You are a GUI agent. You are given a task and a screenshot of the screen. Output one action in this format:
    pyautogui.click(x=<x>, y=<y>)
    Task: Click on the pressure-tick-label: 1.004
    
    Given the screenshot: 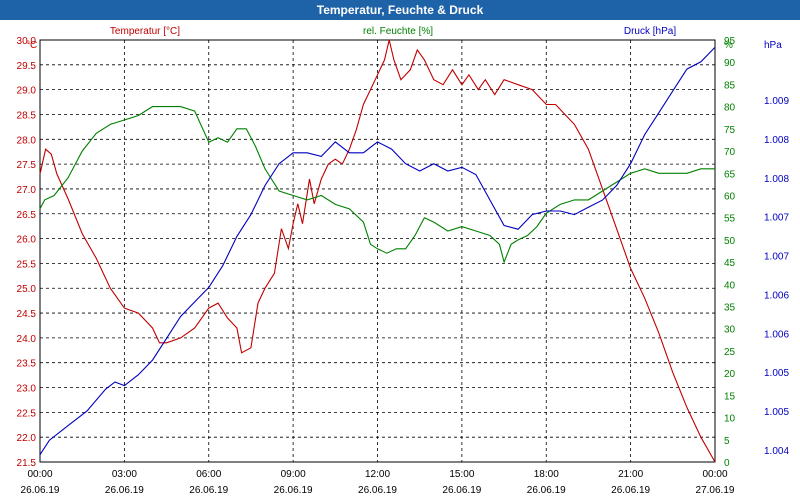 What is the action you would take?
    pyautogui.click(x=776, y=451)
    